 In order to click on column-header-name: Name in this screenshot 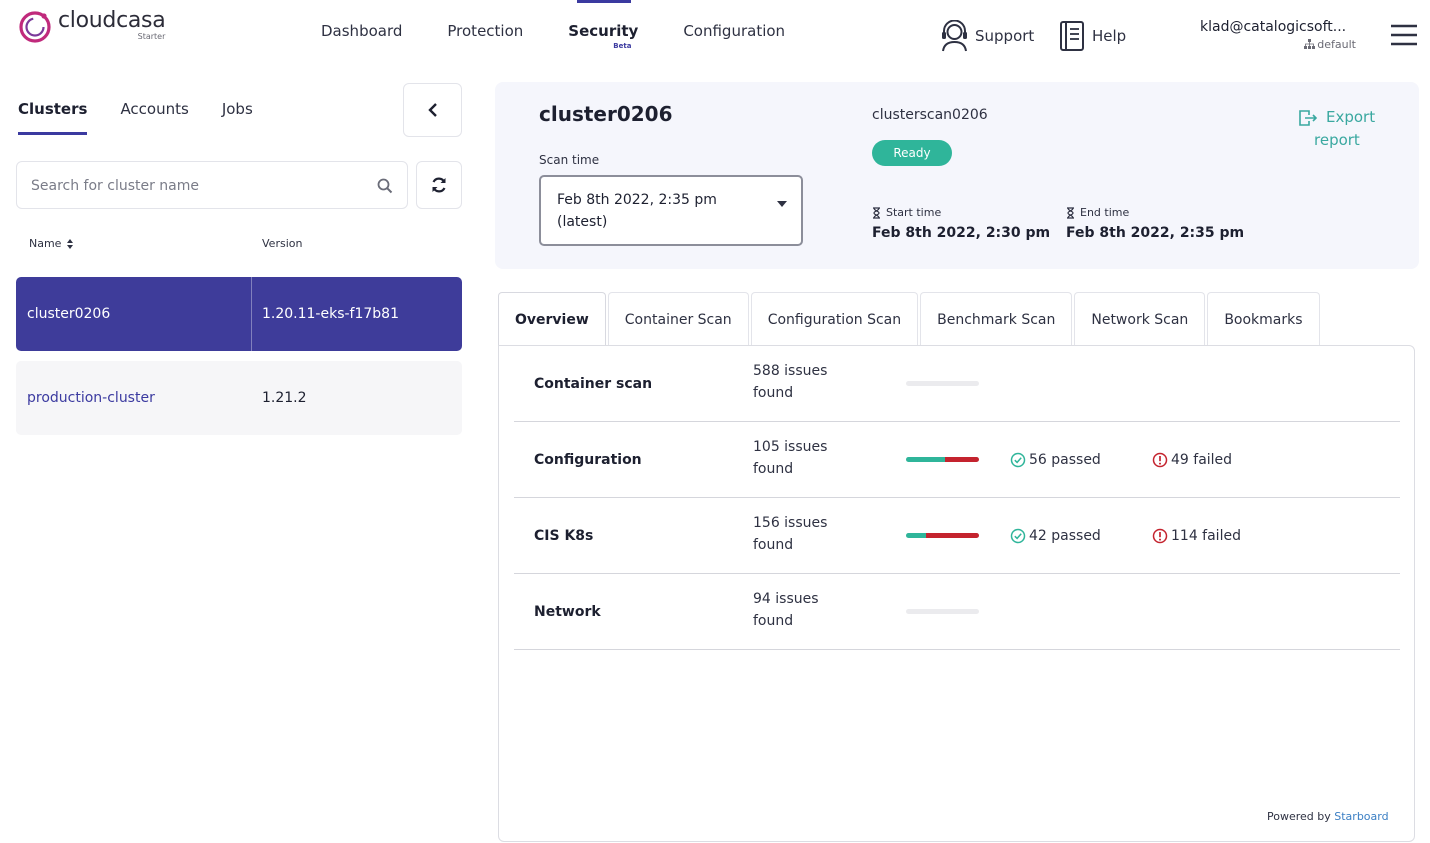, I will do `click(52, 243)`.